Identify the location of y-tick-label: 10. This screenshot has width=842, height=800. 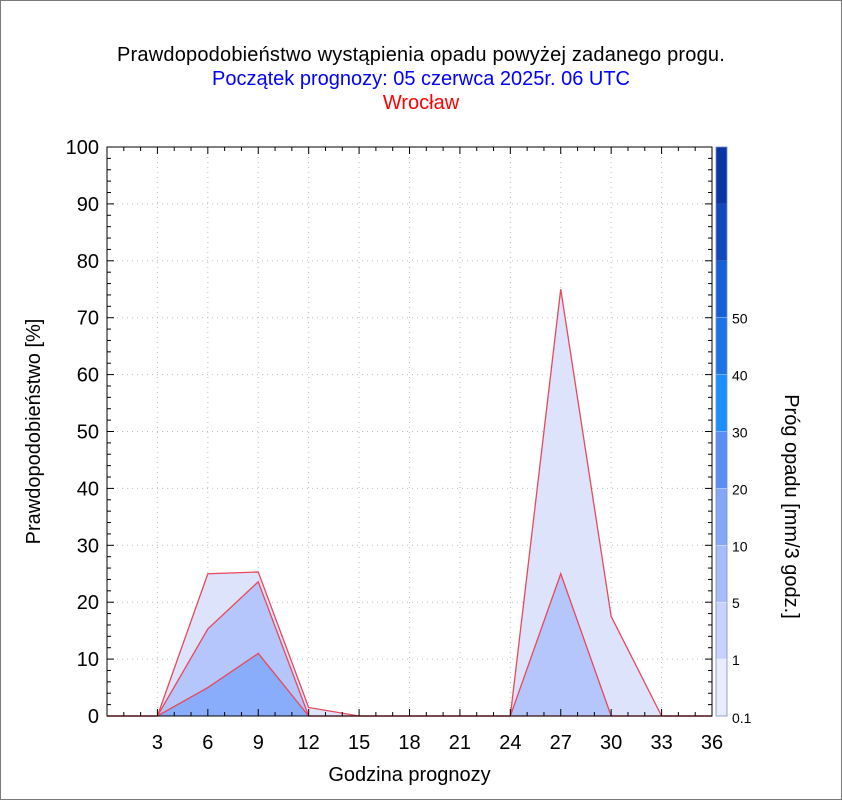
(88, 660).